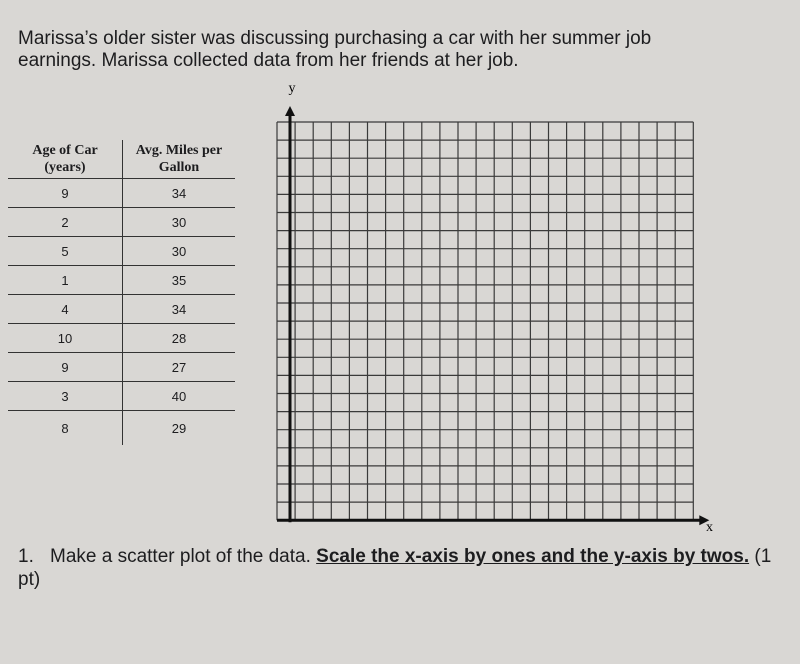 Image resolution: width=800 pixels, height=664 pixels. Describe the element at coordinates (180, 556) in the screenshot. I see `question-text: Make a scatter plot of the data.` at that location.